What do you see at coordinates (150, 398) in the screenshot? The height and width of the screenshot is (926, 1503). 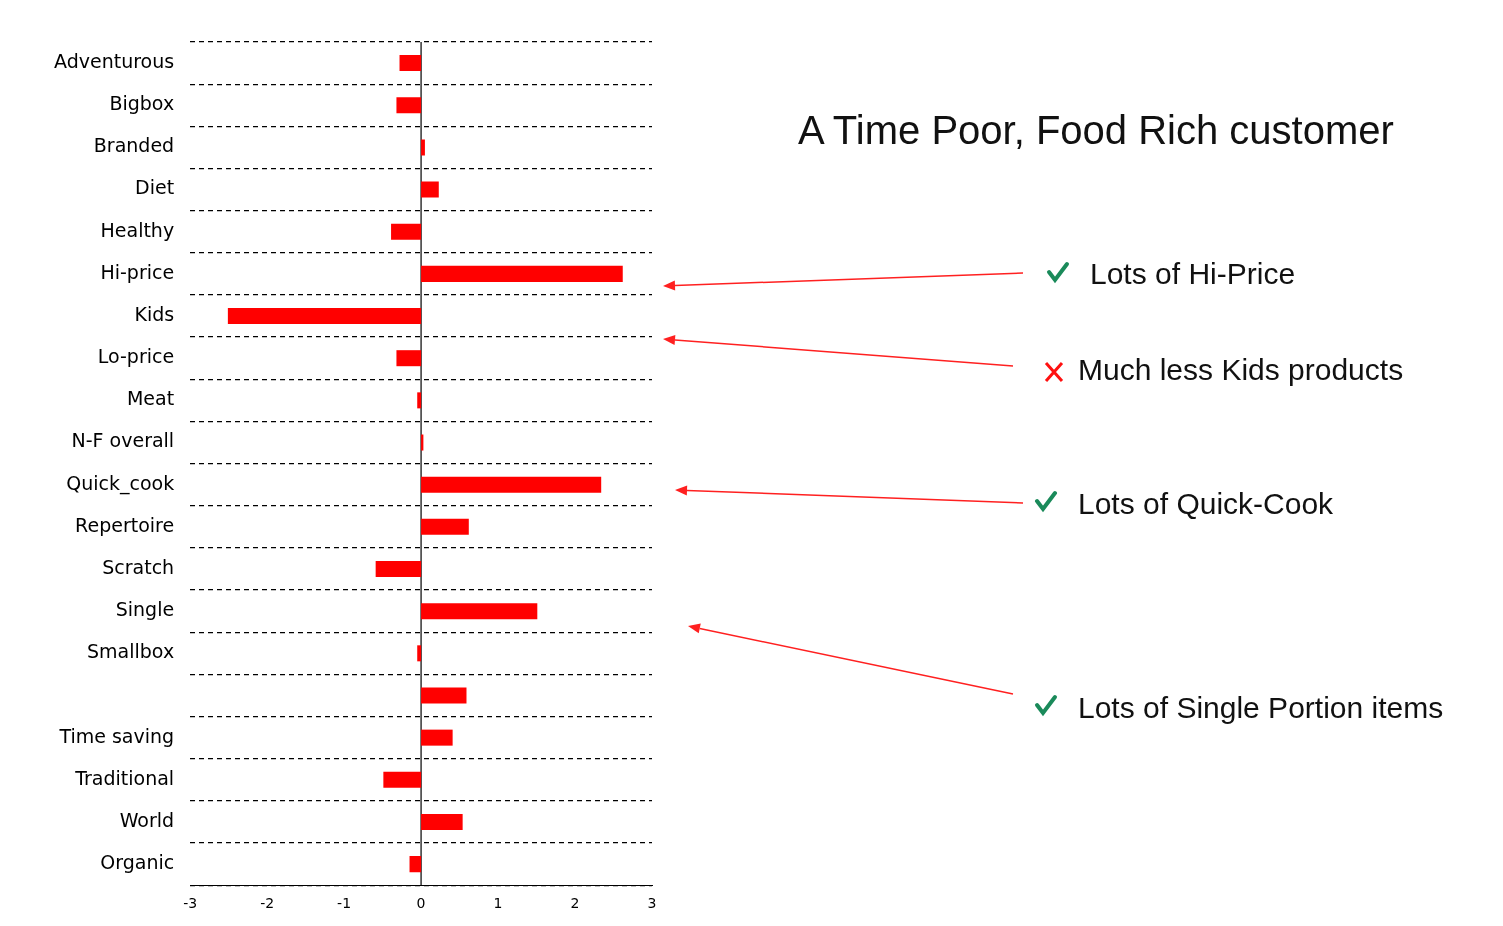 I see `y-tick-label: Meat` at bounding box center [150, 398].